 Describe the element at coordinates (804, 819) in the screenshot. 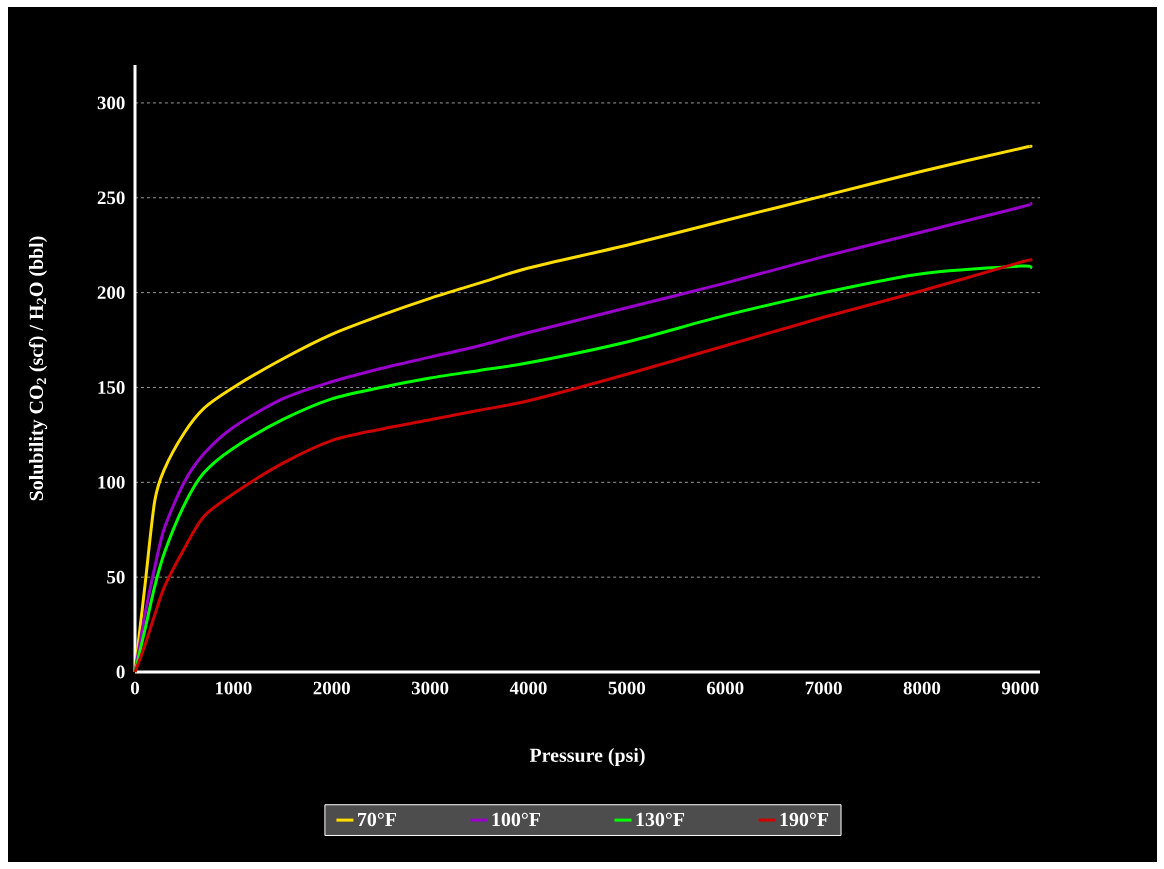

I see `legend-label: 190°F` at that location.